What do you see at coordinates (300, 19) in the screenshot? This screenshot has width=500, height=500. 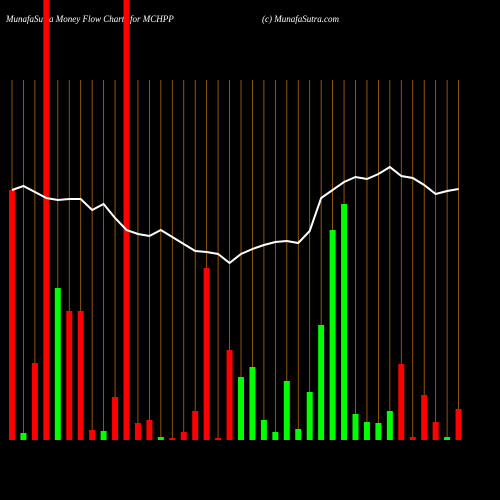 I see `chart-subtitle: (c) MunafaSutra.com` at bounding box center [300, 19].